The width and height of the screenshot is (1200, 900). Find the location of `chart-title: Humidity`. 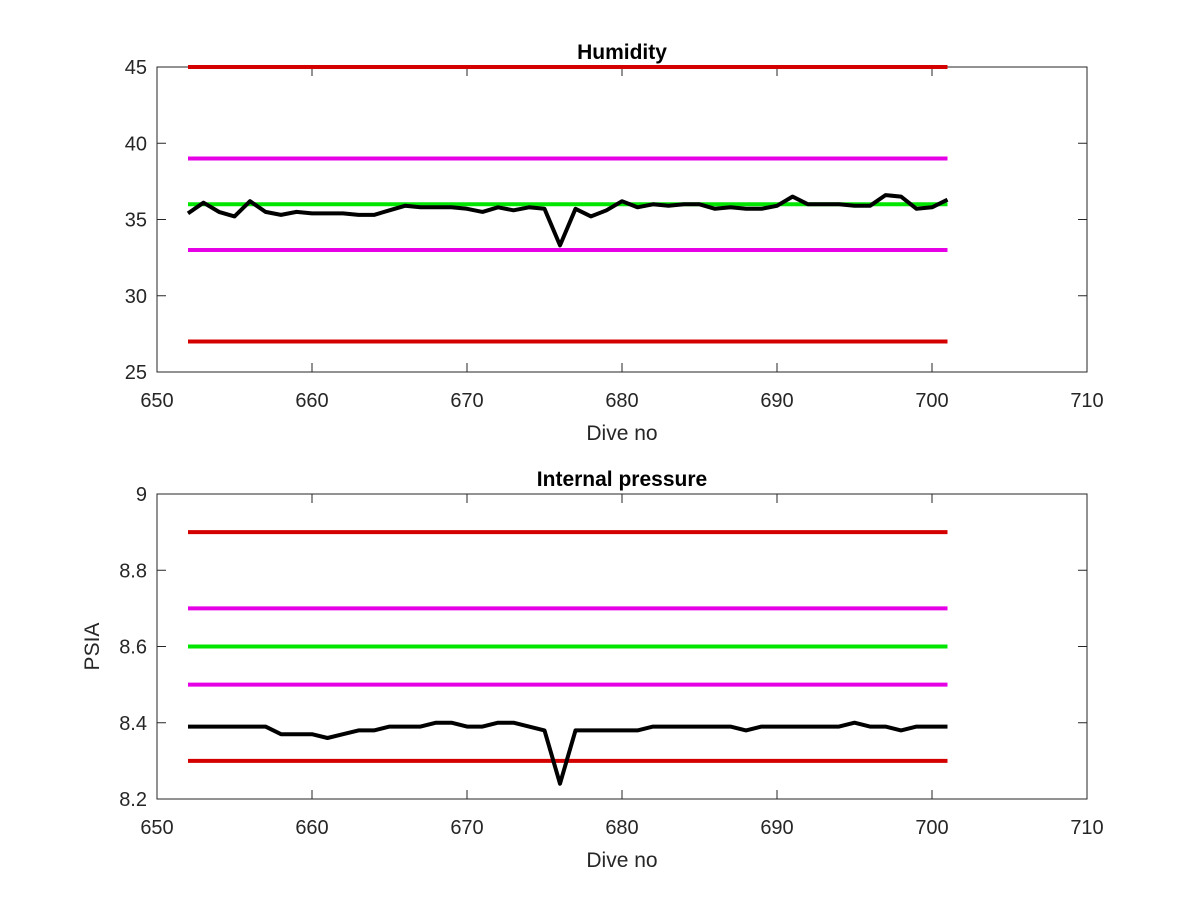

chart-title: Humidity is located at coordinates (622, 52).